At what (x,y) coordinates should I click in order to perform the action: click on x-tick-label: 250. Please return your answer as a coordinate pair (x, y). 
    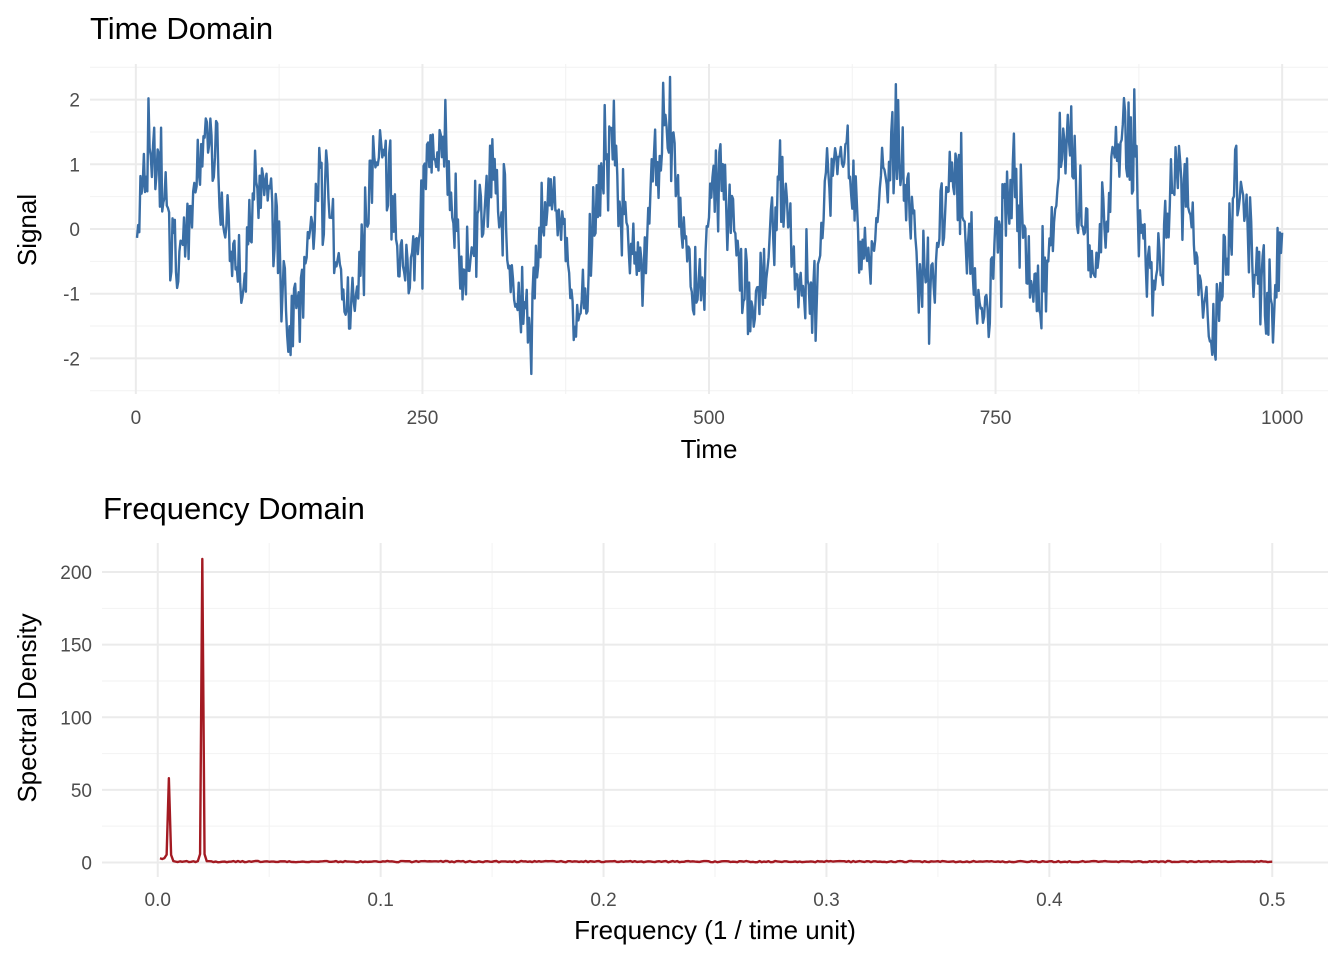
    Looking at the image, I should click on (423, 418).